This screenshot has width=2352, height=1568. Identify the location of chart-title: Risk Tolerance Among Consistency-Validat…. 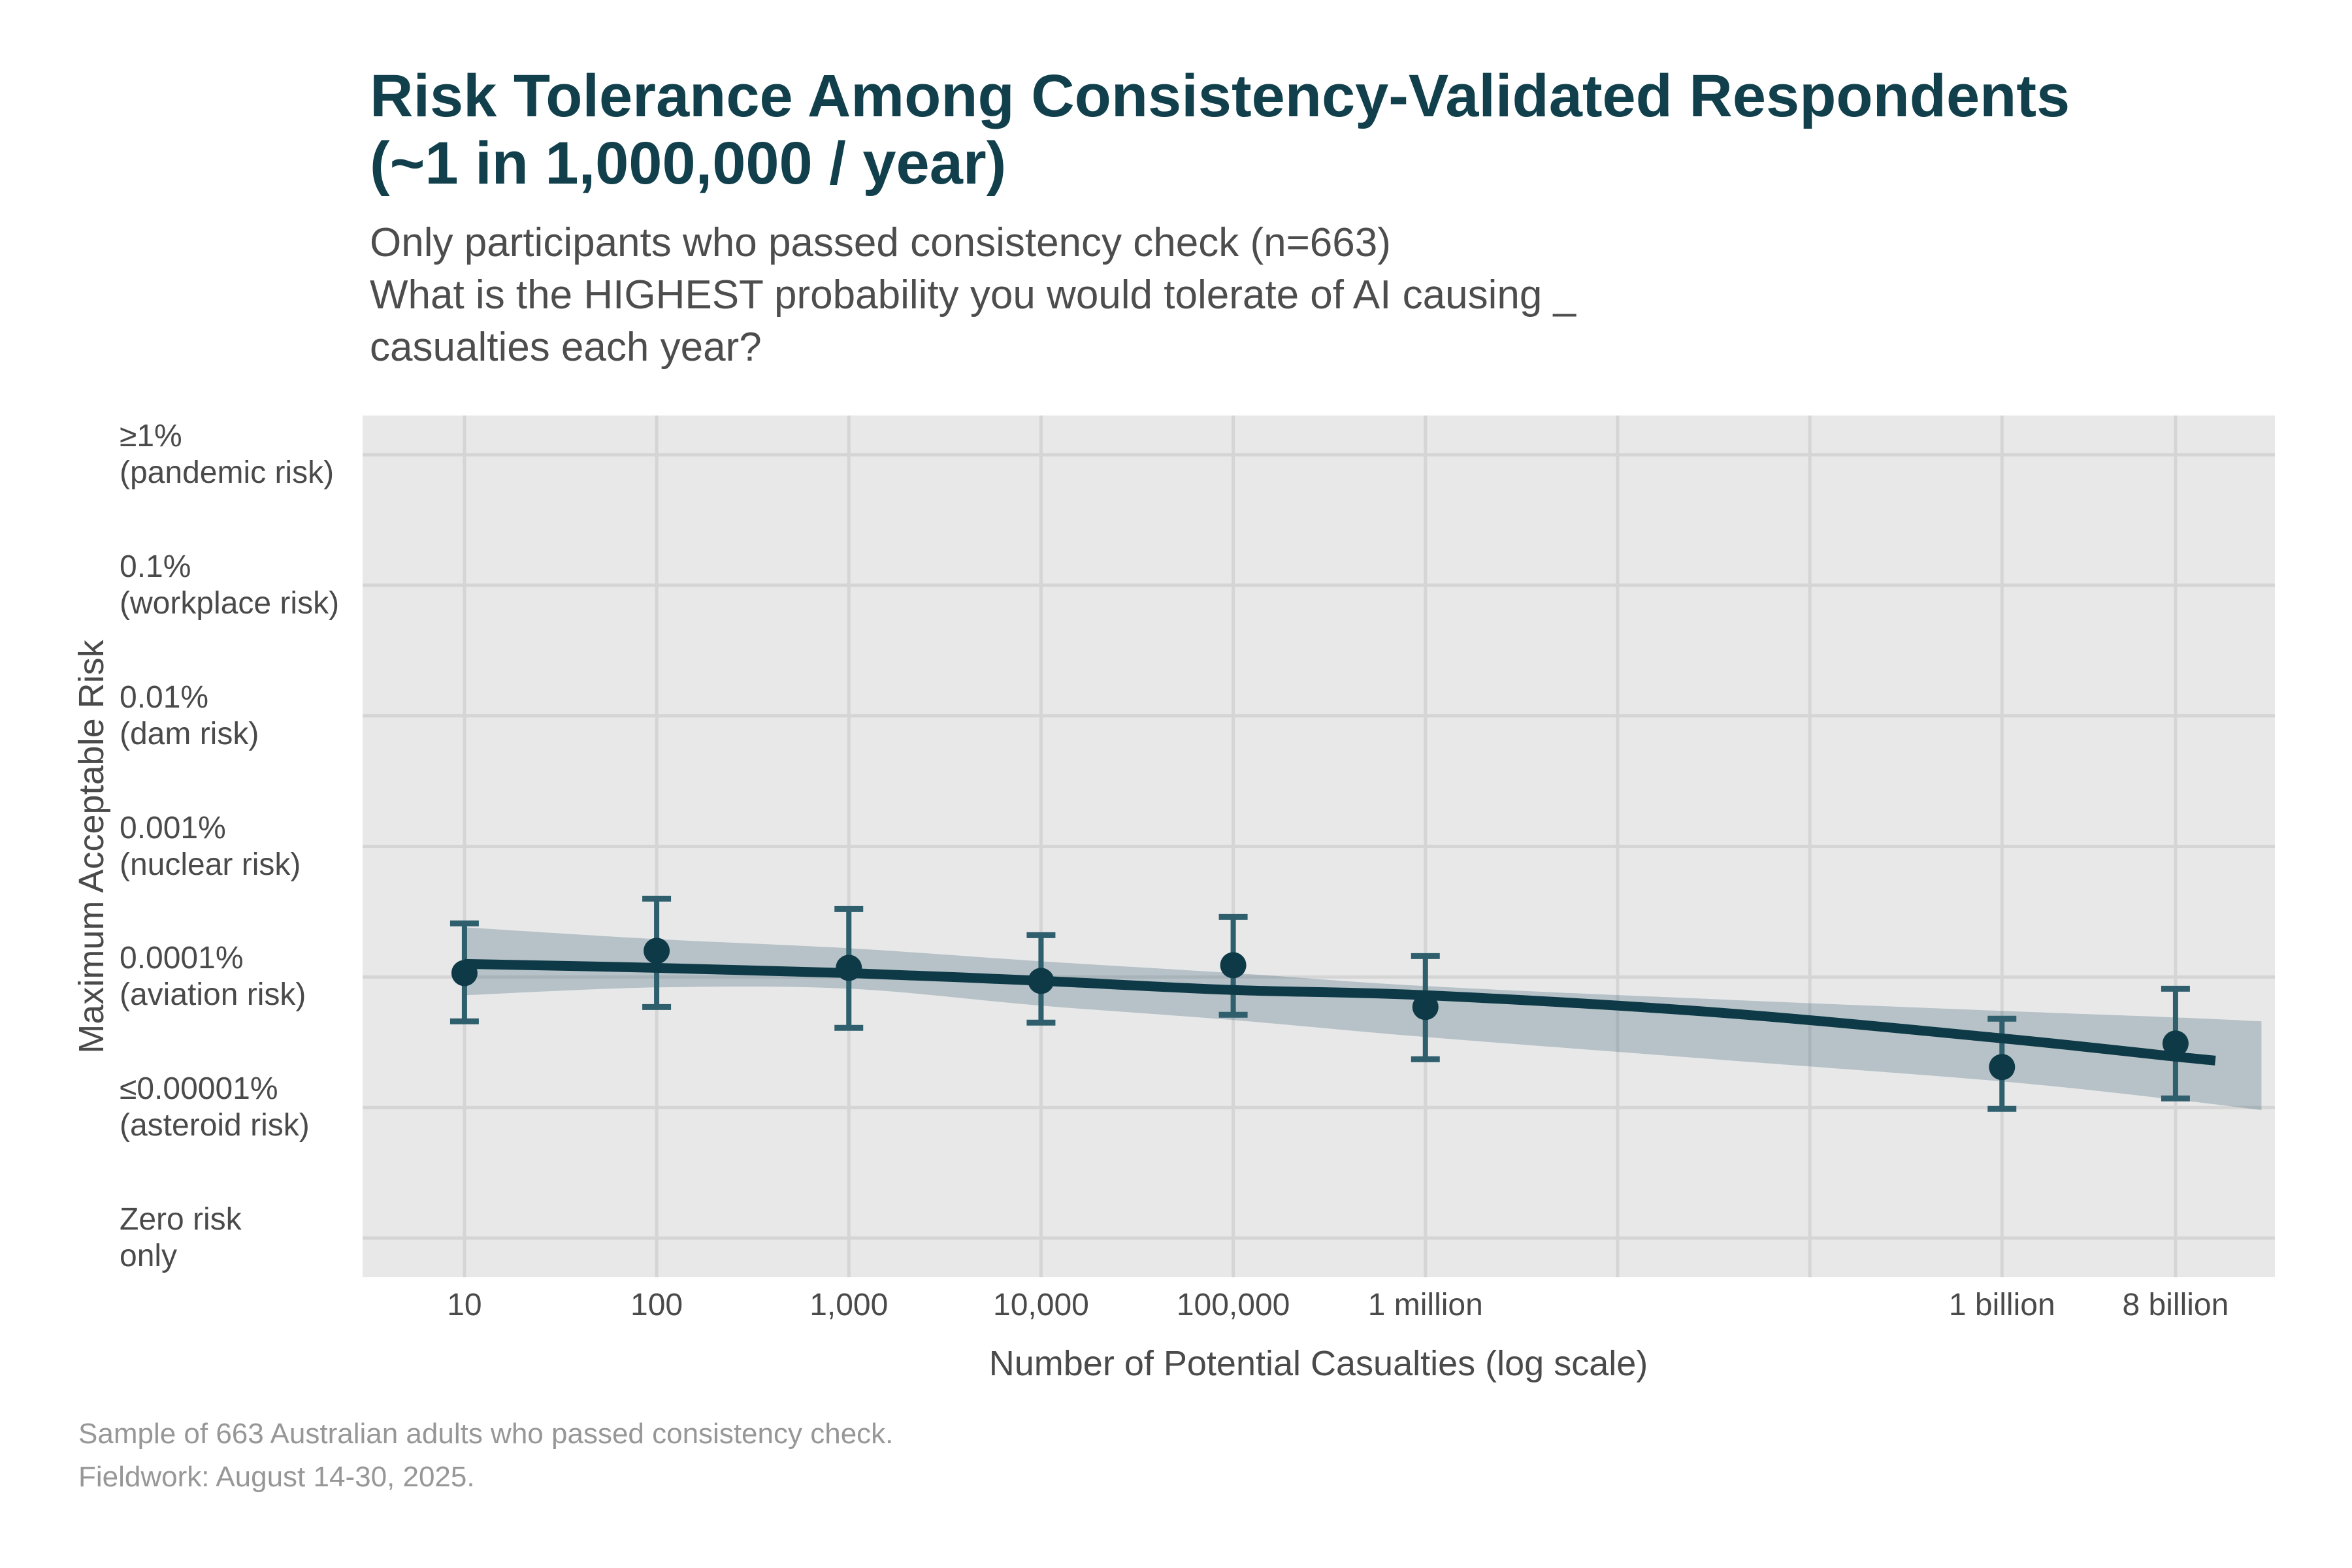
(1220, 130).